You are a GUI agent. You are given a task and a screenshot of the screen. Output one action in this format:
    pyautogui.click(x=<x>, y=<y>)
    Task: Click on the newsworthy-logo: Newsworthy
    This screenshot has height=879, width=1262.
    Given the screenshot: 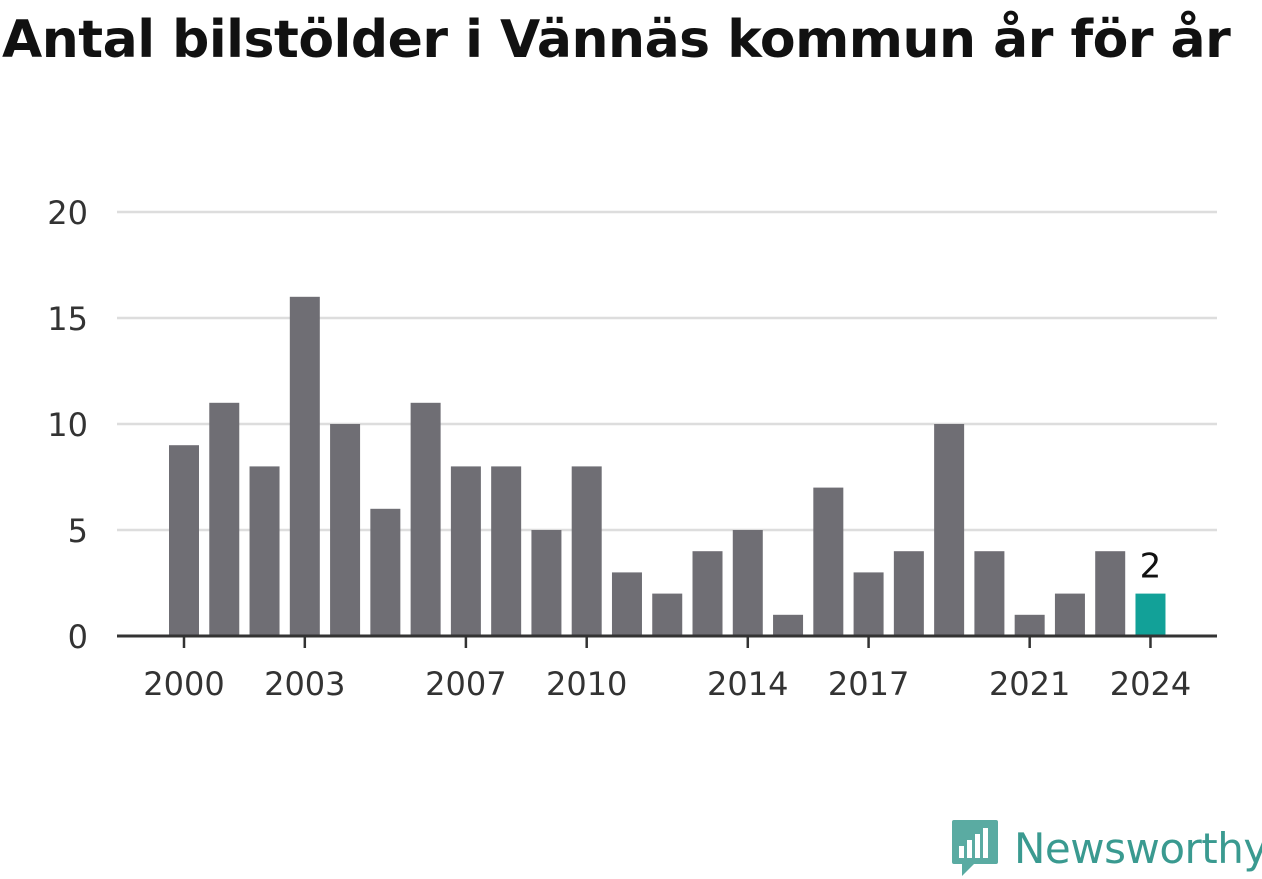 What is the action you would take?
    pyautogui.click(x=1106, y=848)
    